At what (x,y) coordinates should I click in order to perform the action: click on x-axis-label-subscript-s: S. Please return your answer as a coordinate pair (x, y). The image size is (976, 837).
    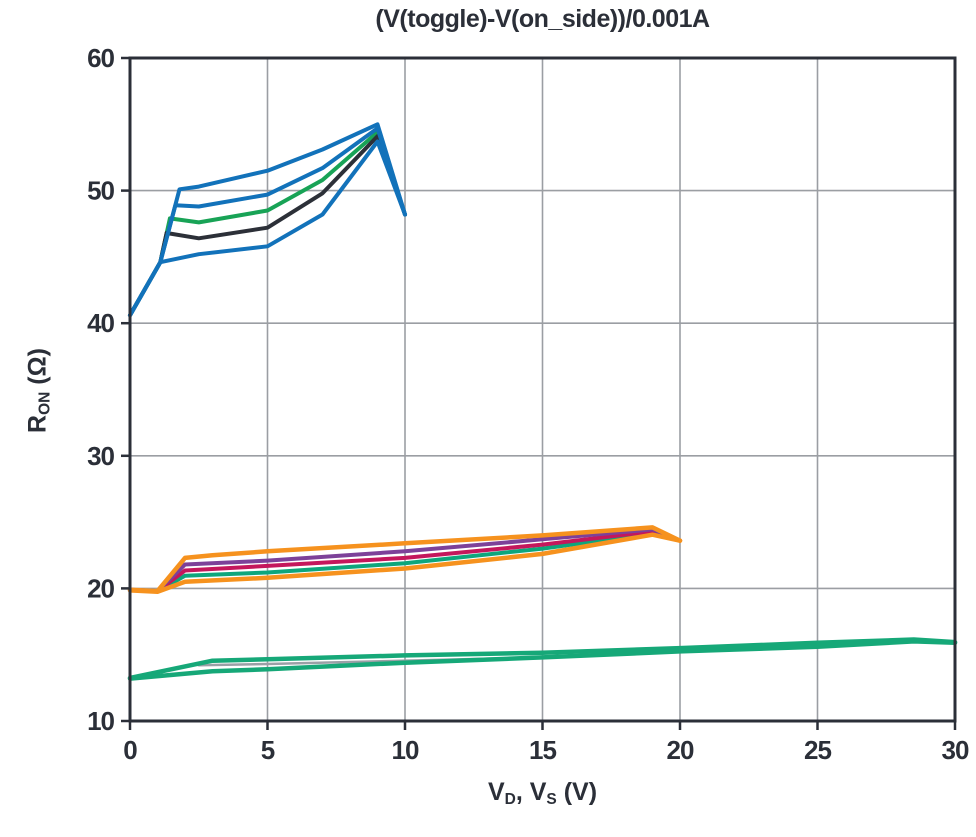
    Looking at the image, I should click on (551, 800).